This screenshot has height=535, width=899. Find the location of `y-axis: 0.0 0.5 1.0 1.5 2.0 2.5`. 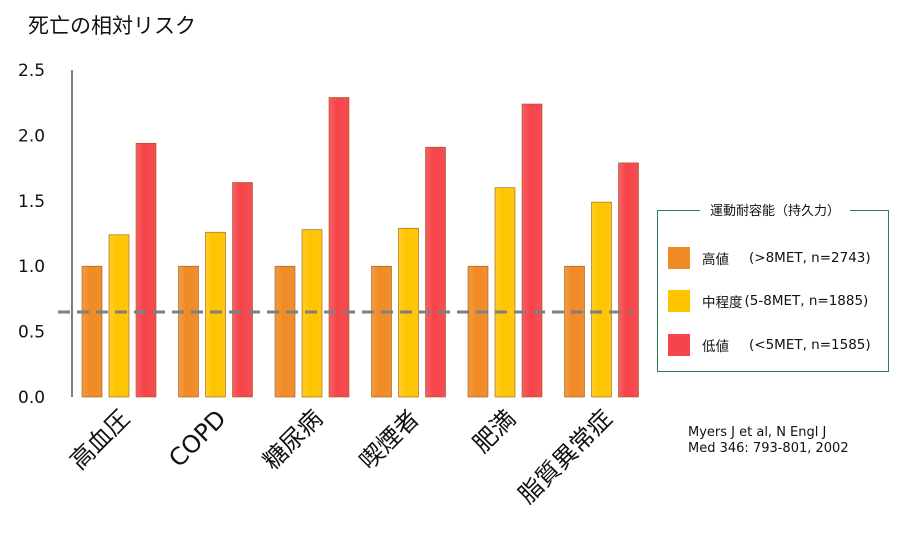

y-axis: 0.0 0.5 1.0 1.5 2.0 2.5 is located at coordinates (45, 234).